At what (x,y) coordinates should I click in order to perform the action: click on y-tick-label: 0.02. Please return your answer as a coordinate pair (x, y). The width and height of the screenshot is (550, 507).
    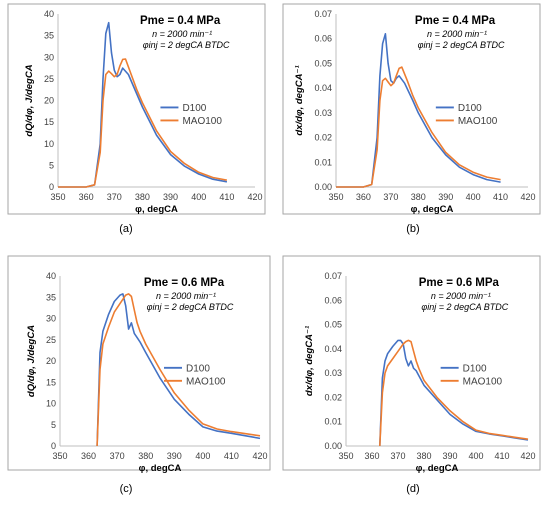
    Looking at the image, I should click on (323, 138).